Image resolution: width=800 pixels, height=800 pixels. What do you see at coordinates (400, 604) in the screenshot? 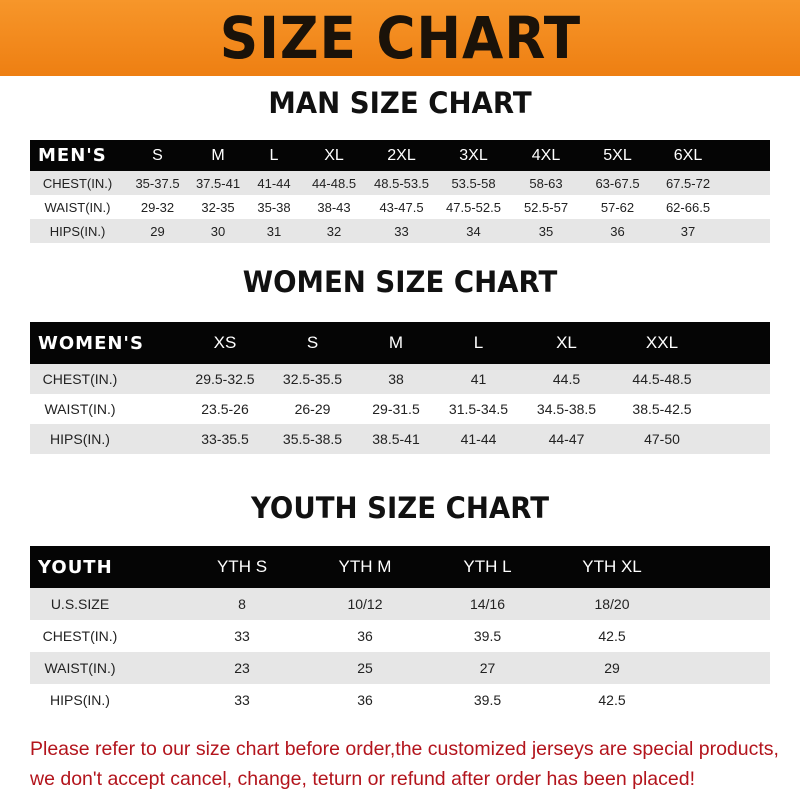
I see `table-row: U.S.SIZE 8 10/12 14/16 18/20` at bounding box center [400, 604].